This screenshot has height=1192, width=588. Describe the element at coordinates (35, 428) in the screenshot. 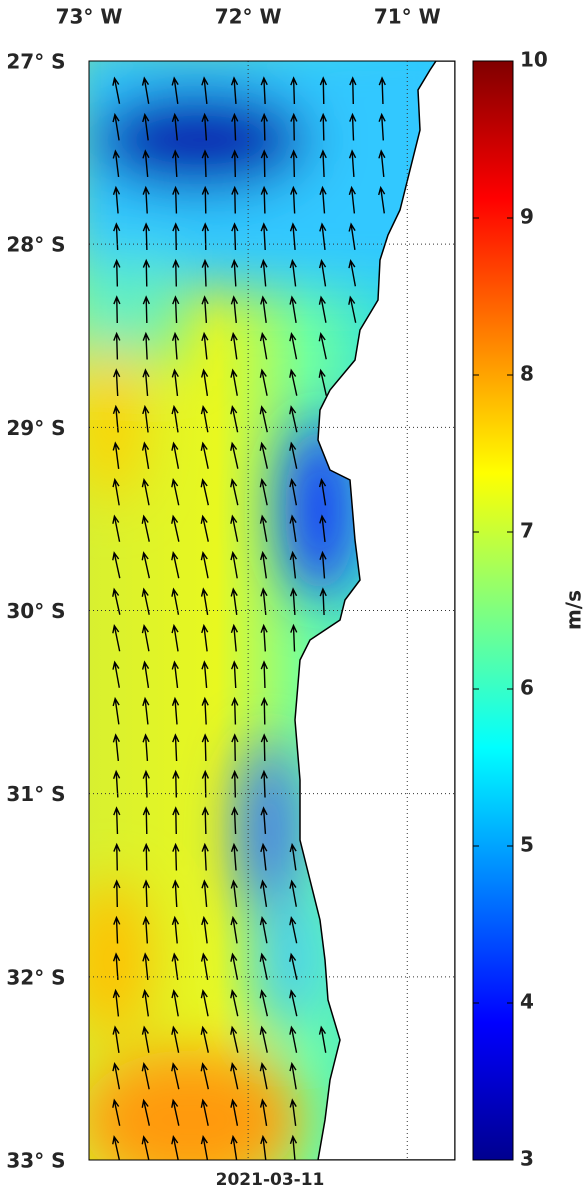

I see `y-tick-label: 29° S` at that location.